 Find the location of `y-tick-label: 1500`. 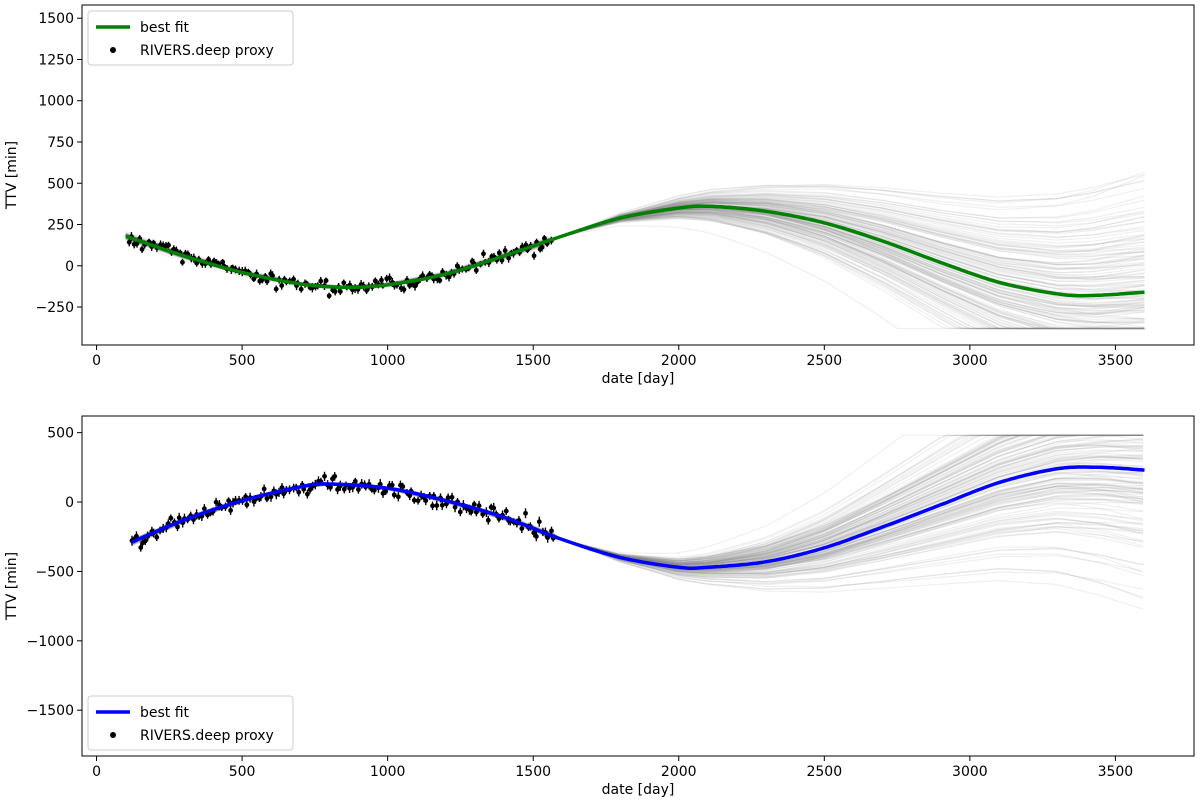

y-tick-label: 1500 is located at coordinates (56, 19).